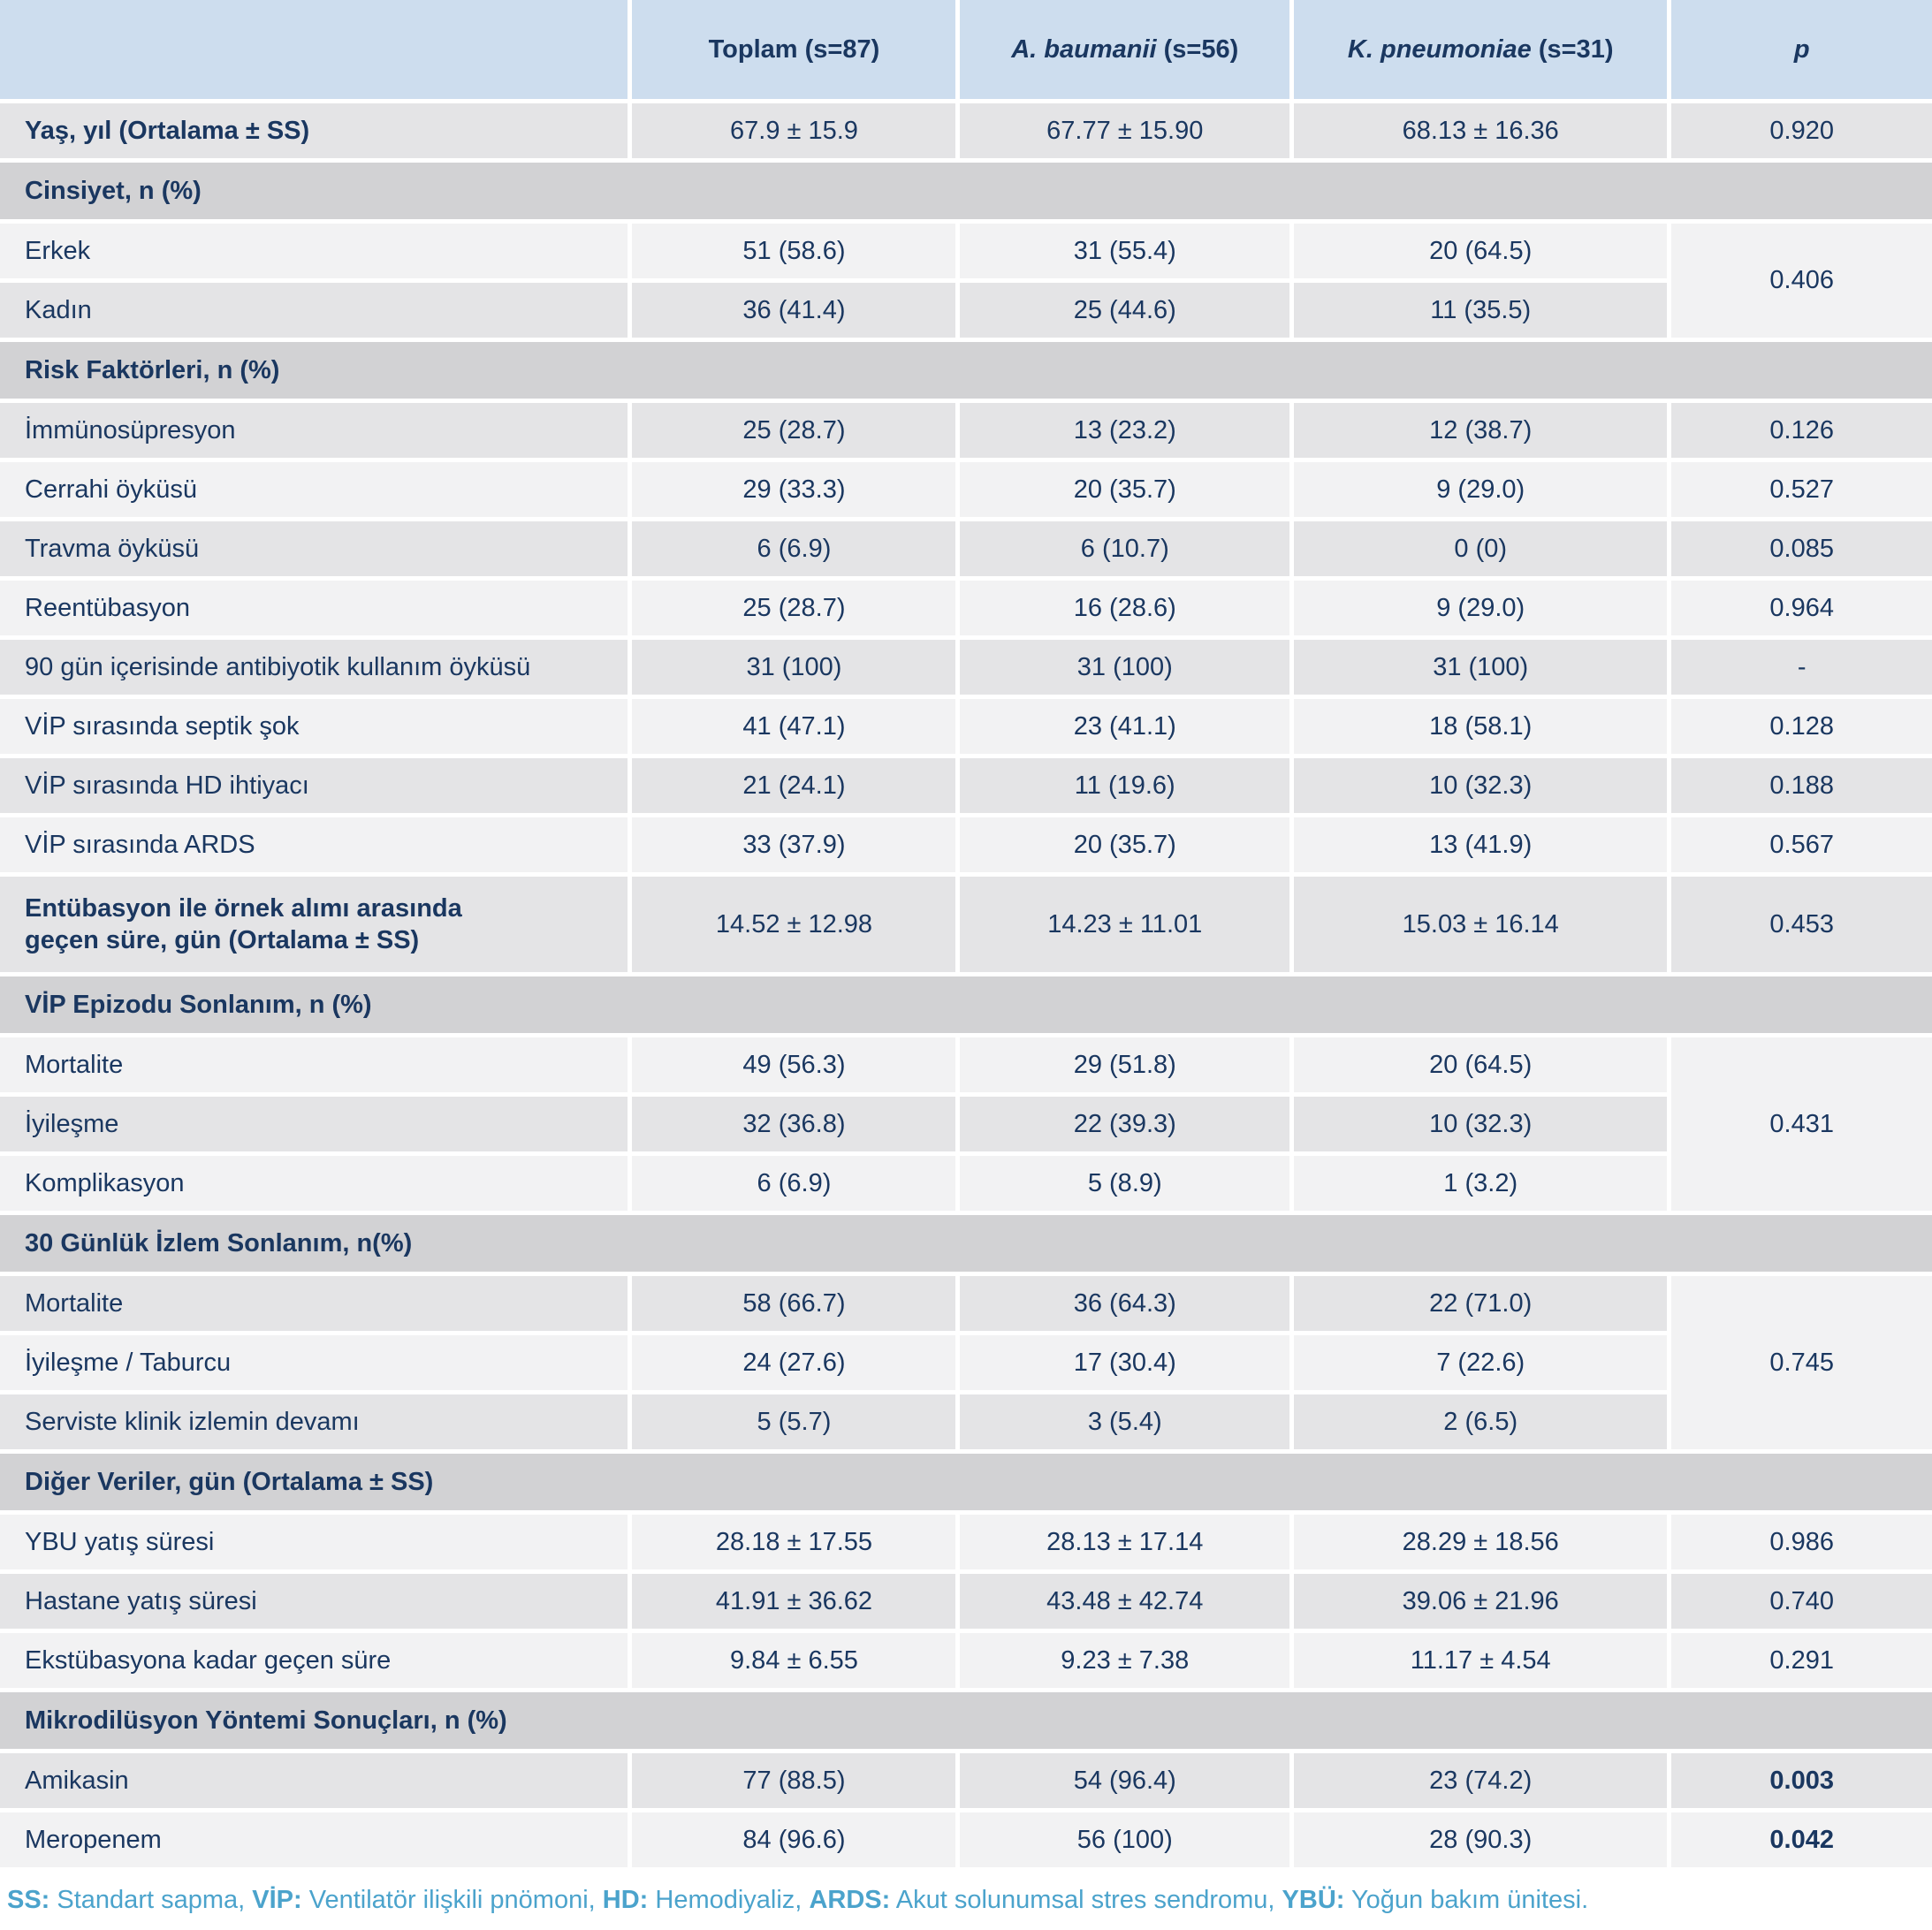 Image resolution: width=1932 pixels, height=1930 pixels. I want to click on section-header-label: 30 Günlük İzlem Sonlanım, n(%), so click(966, 1243).